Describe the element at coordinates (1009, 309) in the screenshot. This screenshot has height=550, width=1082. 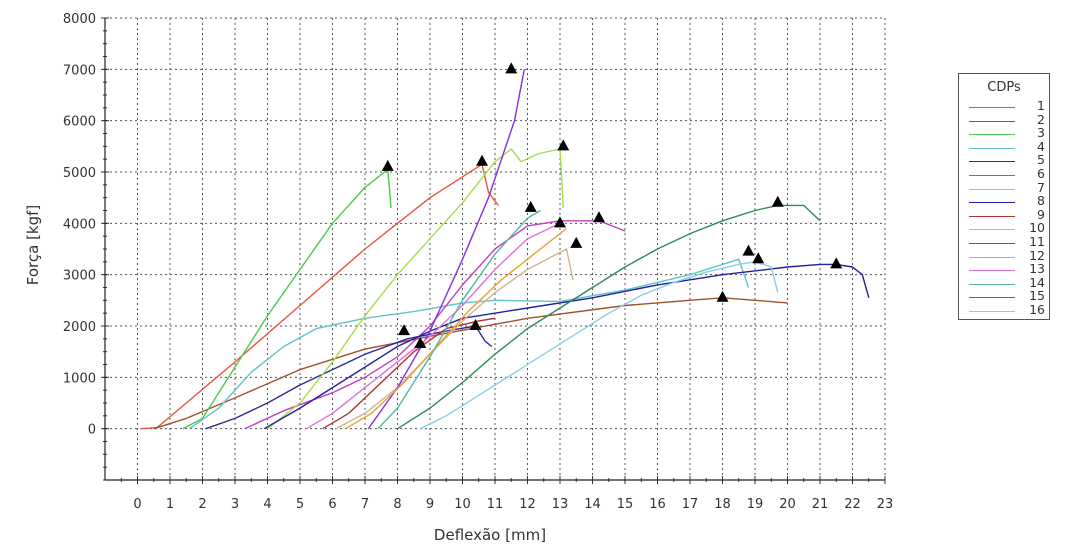
I see `legend-entry-16: 16` at that location.